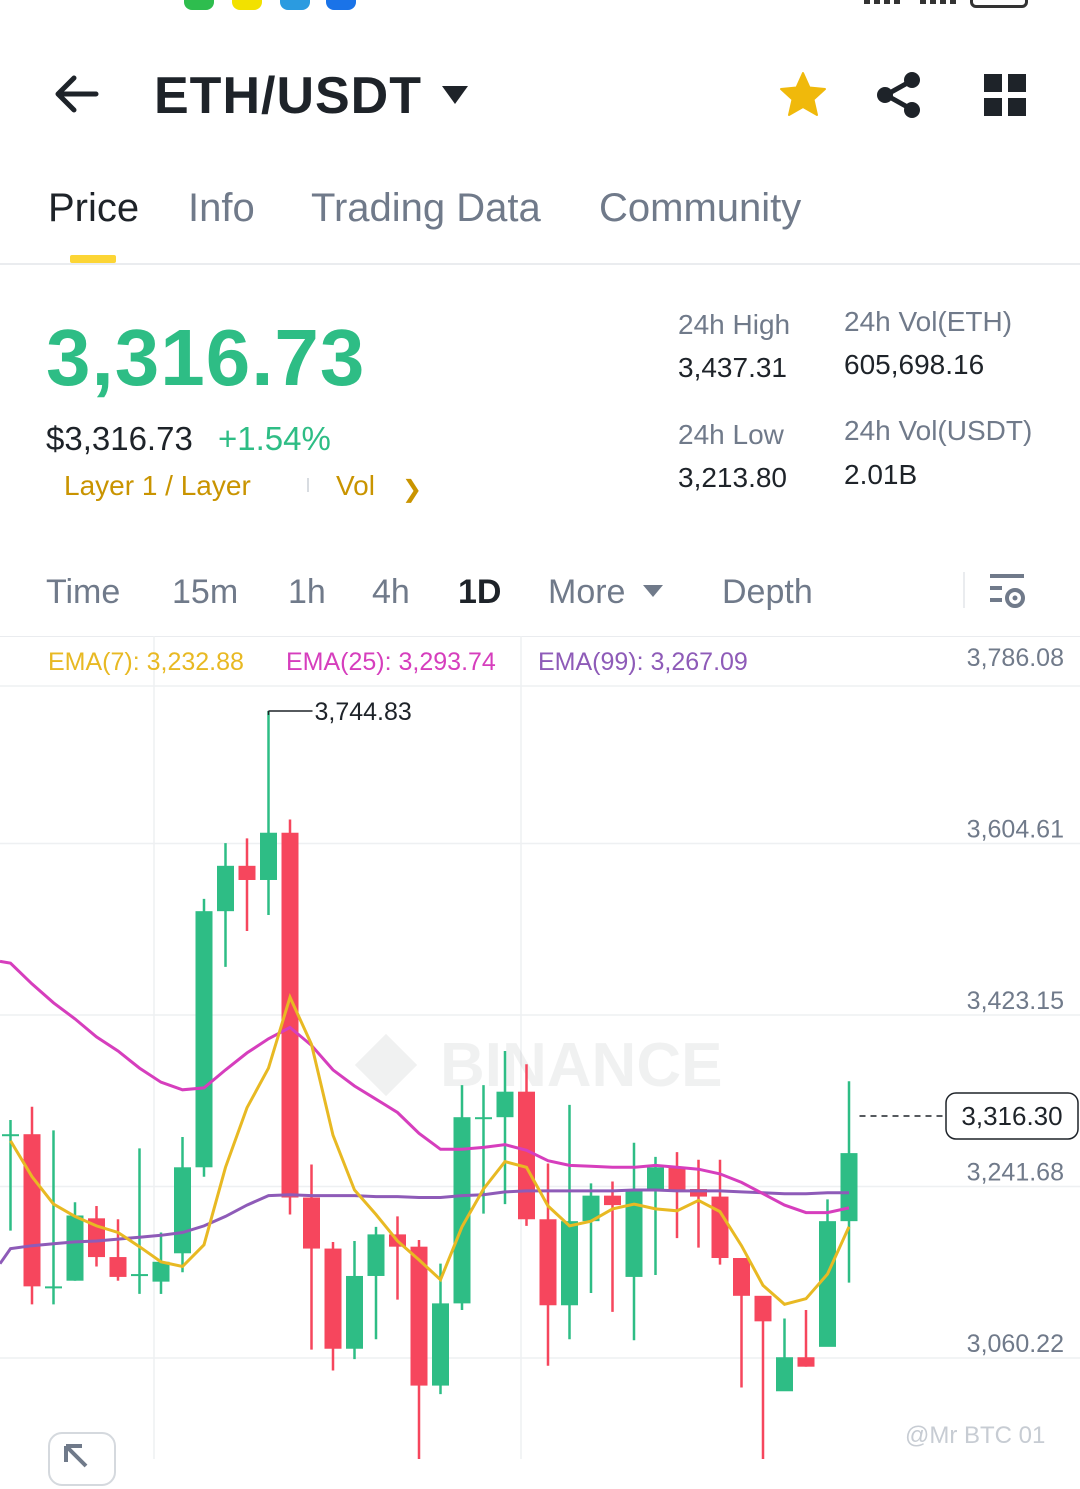  What do you see at coordinates (999, 4) in the screenshot?
I see `battery-icon` at bounding box center [999, 4].